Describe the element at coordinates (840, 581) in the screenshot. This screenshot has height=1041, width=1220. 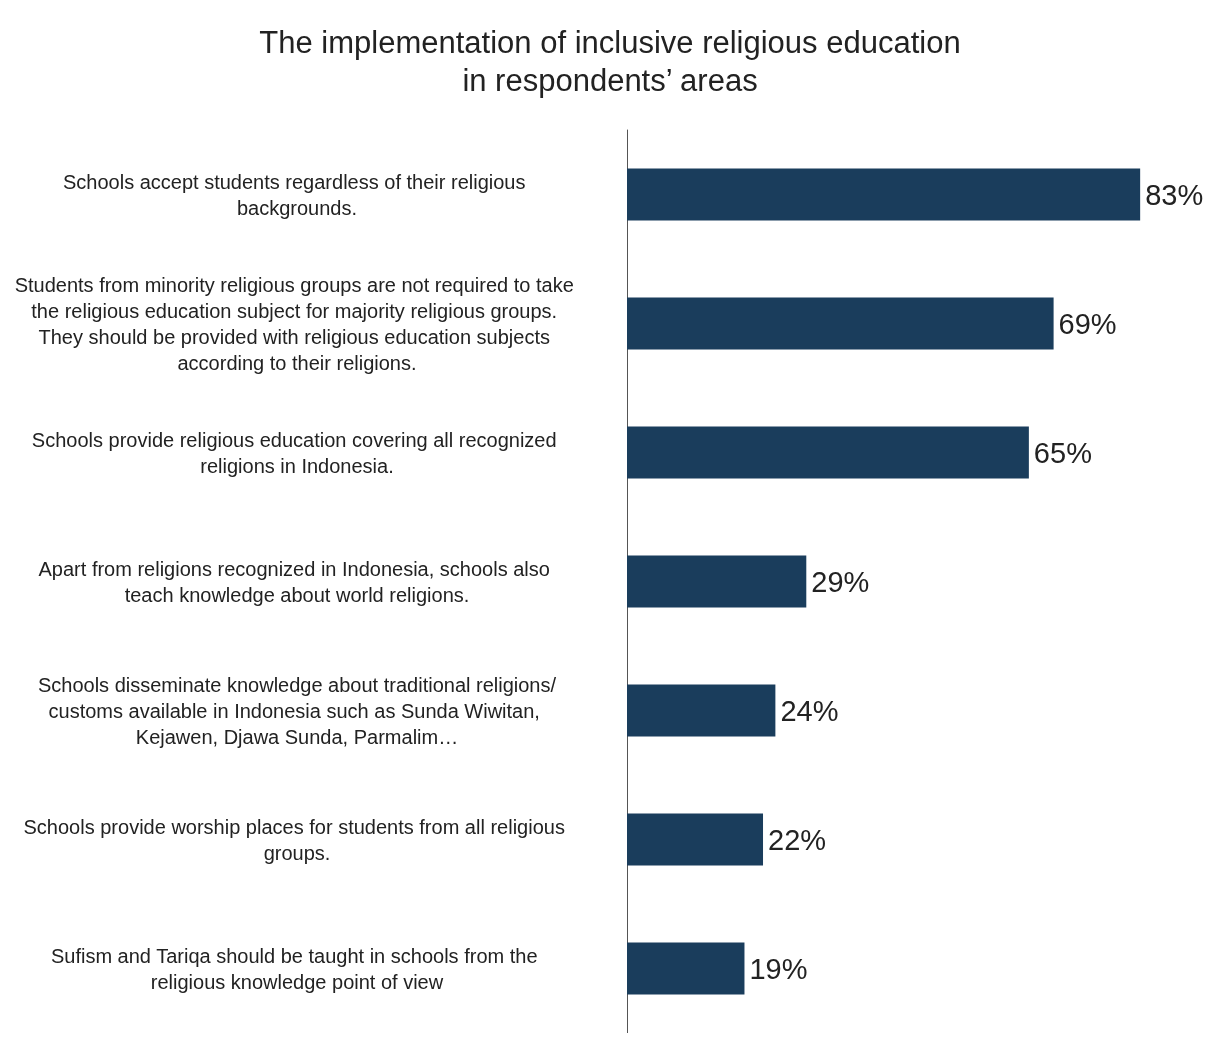
I see `data-label: 29%` at that location.